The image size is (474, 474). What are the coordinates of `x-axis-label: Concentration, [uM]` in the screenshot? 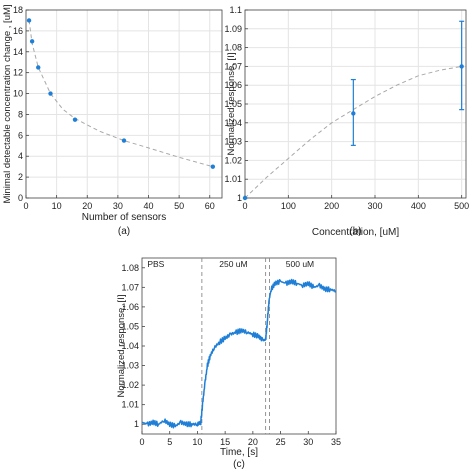 It's located at (355, 232).